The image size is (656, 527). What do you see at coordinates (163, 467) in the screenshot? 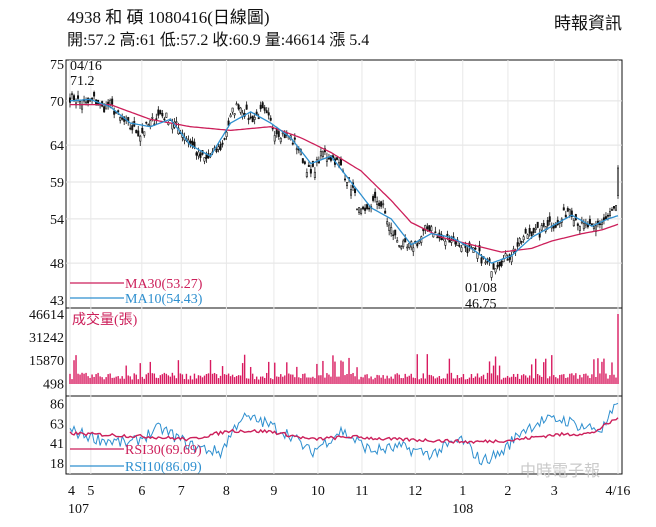
I see `rsi10-legend-label: RSI10(86.09)` at bounding box center [163, 467].